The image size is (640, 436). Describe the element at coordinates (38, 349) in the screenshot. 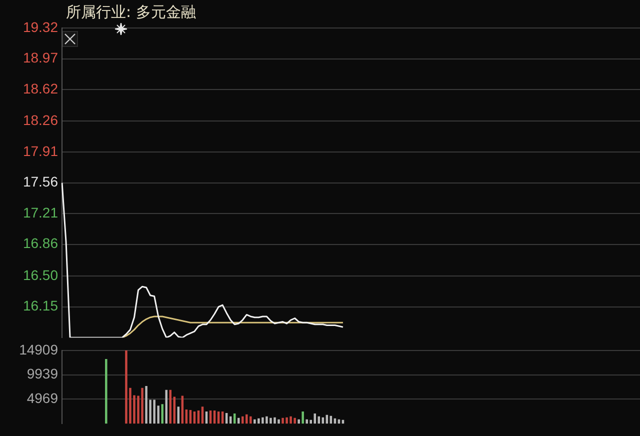

I see `y-tick-label: 14909` at that location.